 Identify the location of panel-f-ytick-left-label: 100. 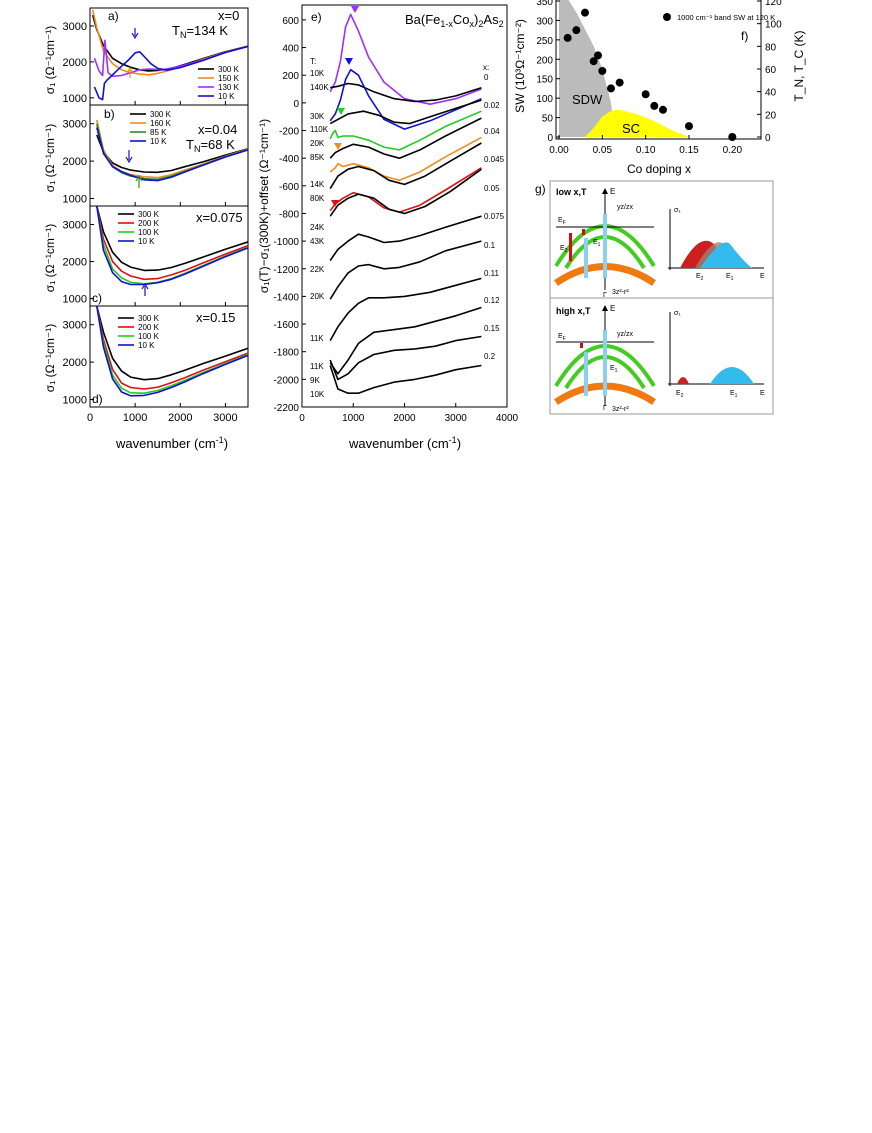
(544, 99).